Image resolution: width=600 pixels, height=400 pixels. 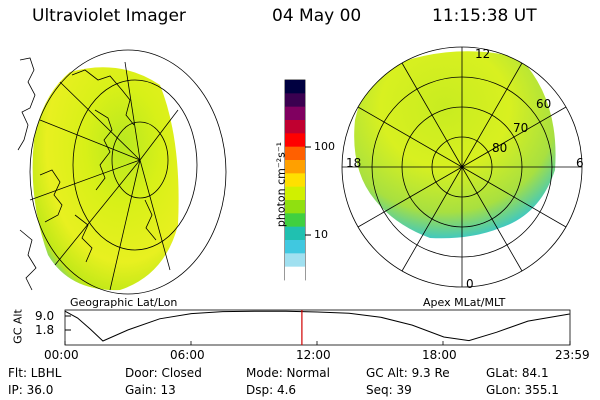 What do you see at coordinates (521, 128) in the screenshot?
I see `mlat-label-70: 70` at bounding box center [521, 128].